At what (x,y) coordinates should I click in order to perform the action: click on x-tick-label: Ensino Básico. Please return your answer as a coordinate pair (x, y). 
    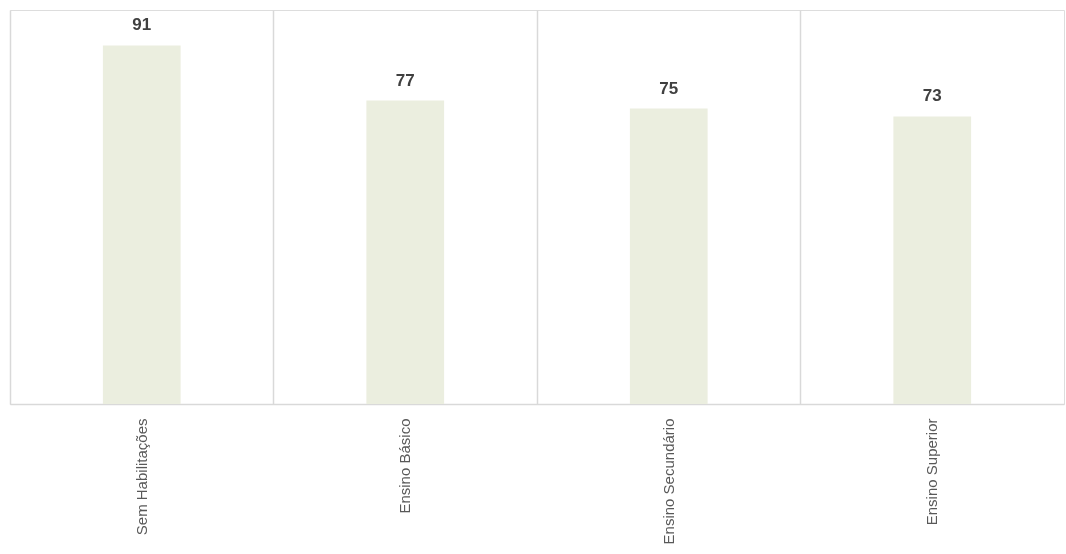
    Looking at the image, I should click on (405, 466).